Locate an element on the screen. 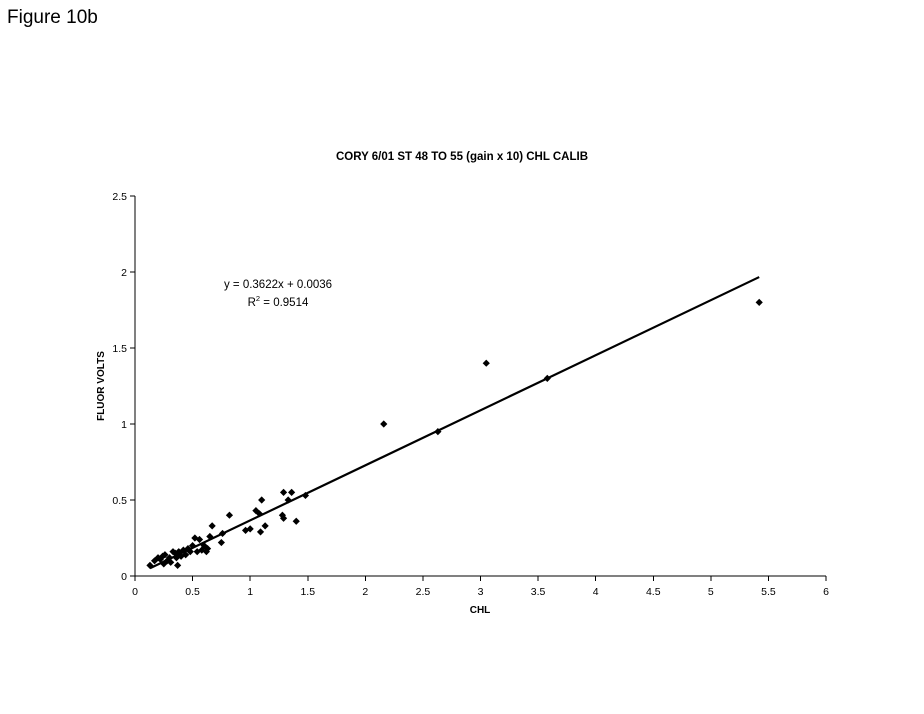  x-tick-label: 0.5 is located at coordinates (192, 592).